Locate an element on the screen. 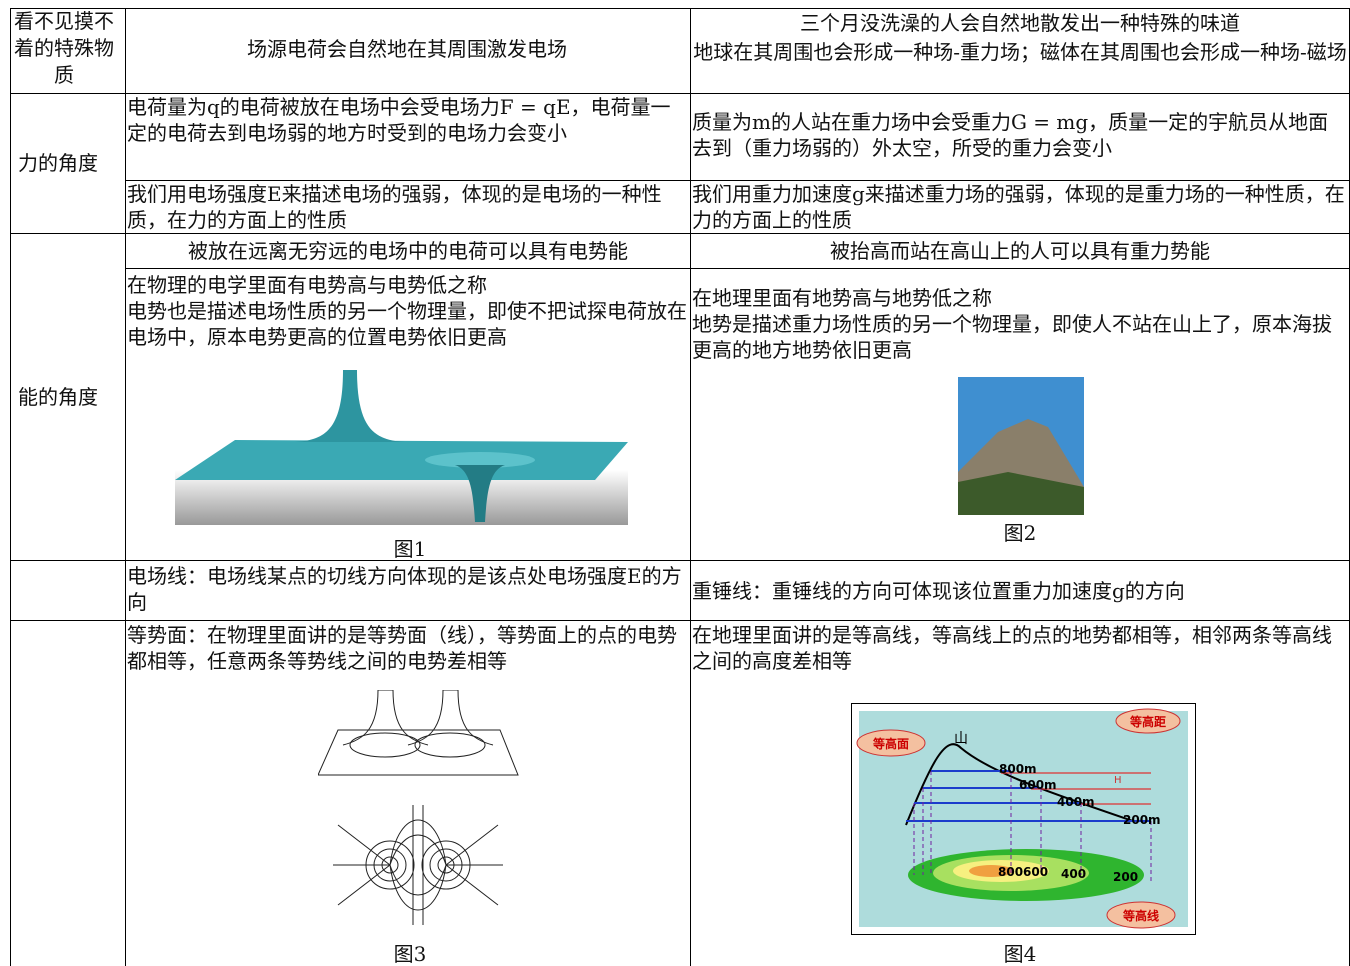 The height and width of the screenshot is (966, 1350). label: 200m is located at coordinates (1142, 820).